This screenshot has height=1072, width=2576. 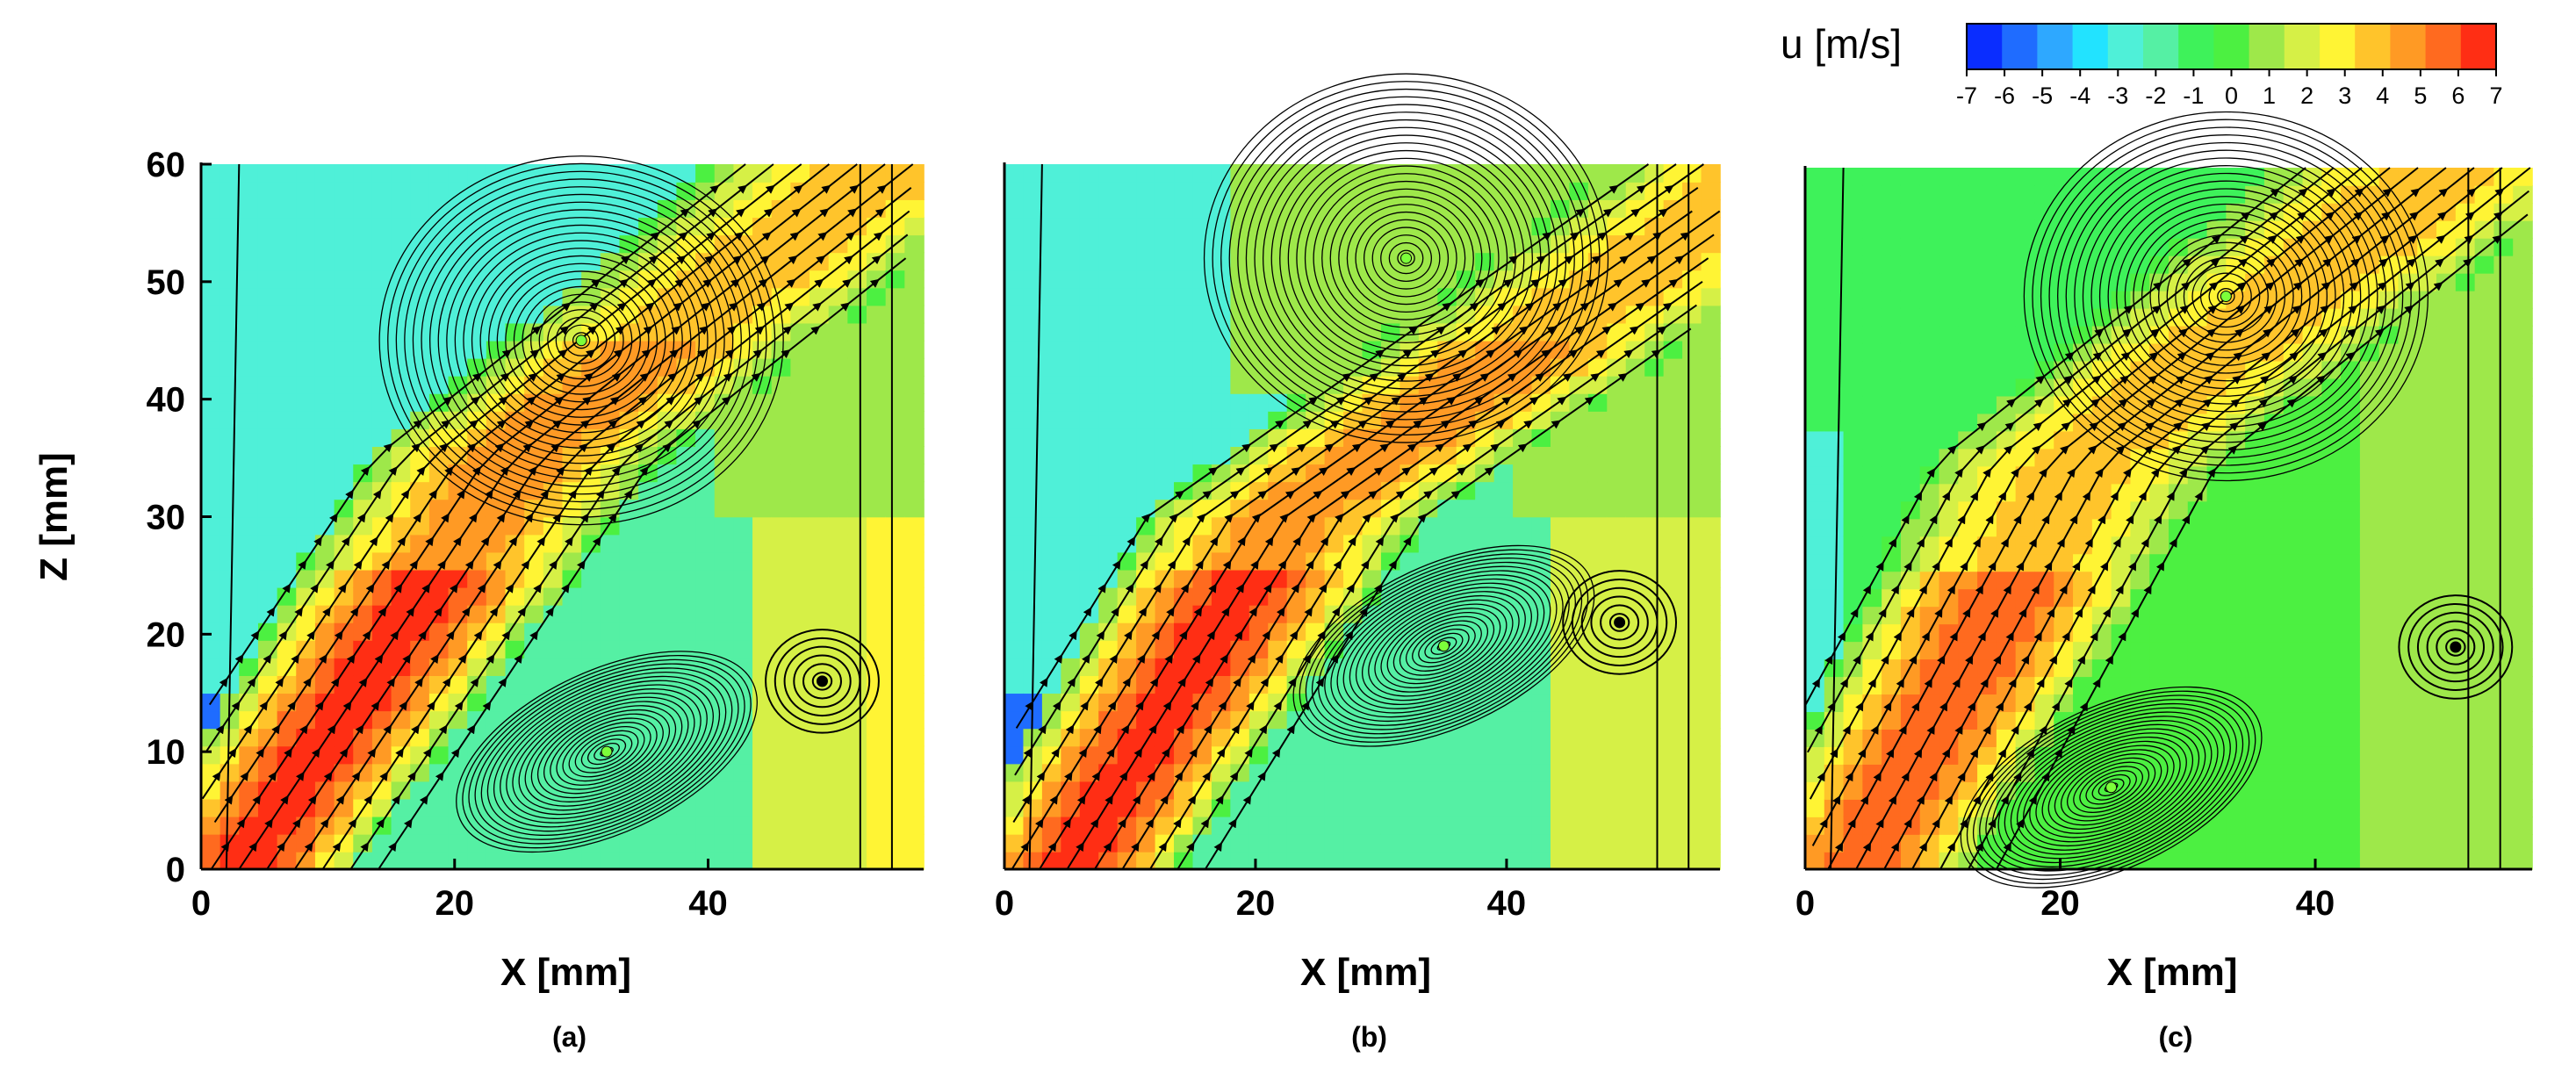 What do you see at coordinates (2196, 47) in the screenshot?
I see `colorbar-cell` at bounding box center [2196, 47].